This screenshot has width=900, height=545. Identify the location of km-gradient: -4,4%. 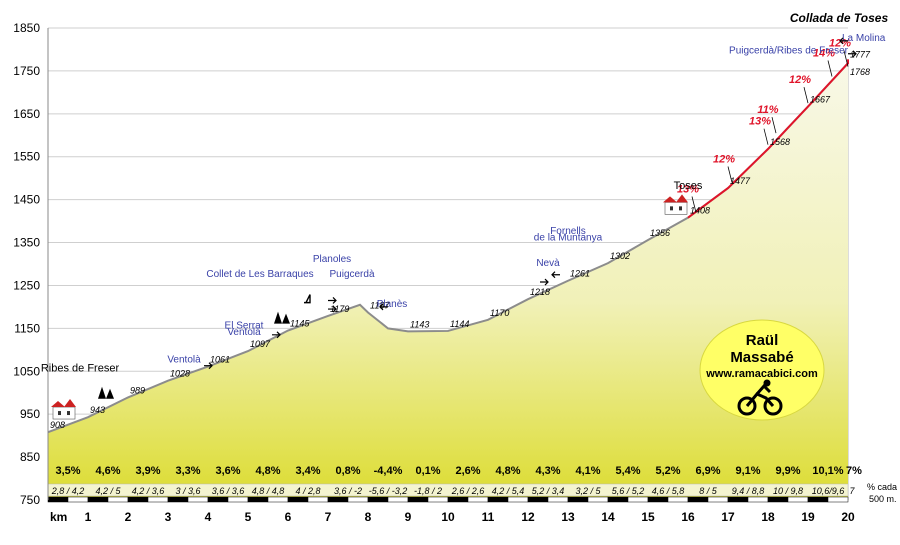
(388, 471).